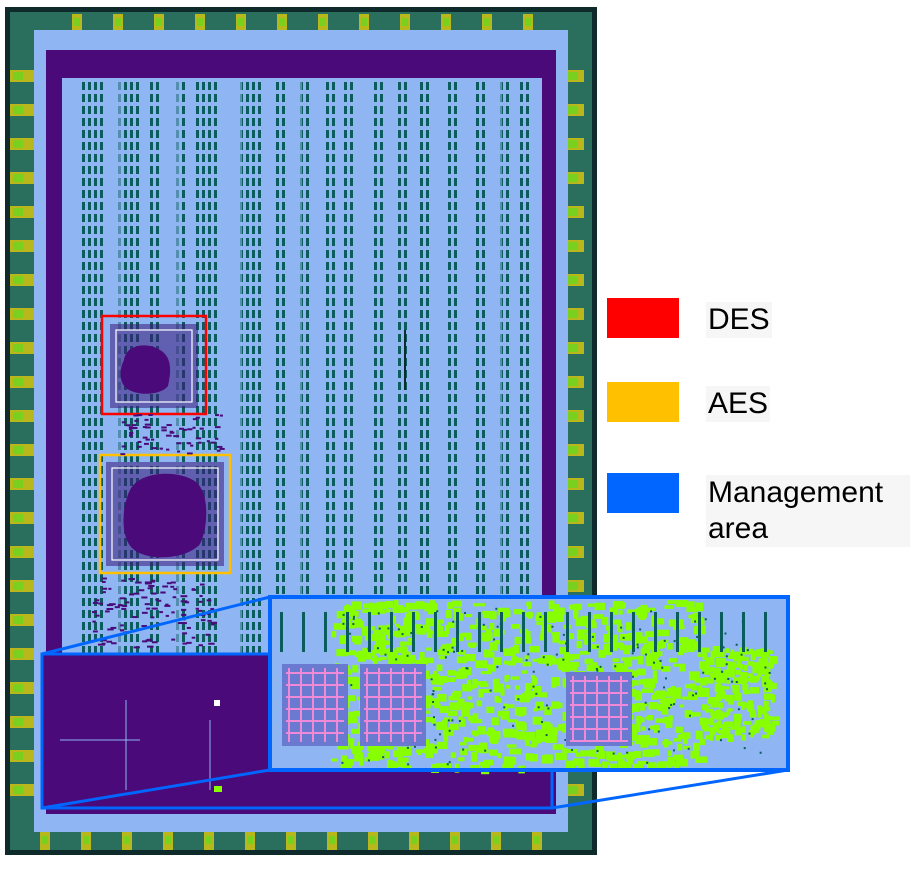 Image resolution: width=914 pixels, height=869 pixels. Describe the element at coordinates (643, 493) in the screenshot. I see `legend-swatch-management` at that location.